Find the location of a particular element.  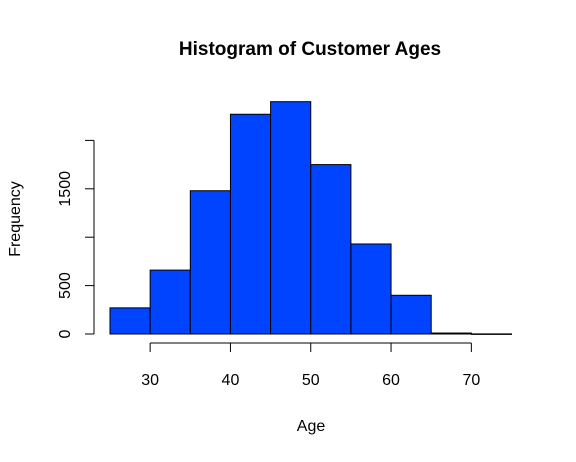

y-axis-label: Frequency is located at coordinates (15, 219).